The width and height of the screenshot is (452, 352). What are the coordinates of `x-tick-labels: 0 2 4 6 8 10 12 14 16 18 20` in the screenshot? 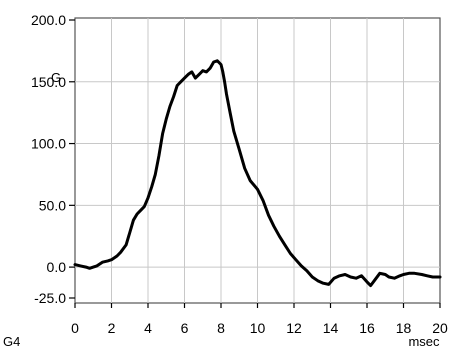 It's located at (259, 328).